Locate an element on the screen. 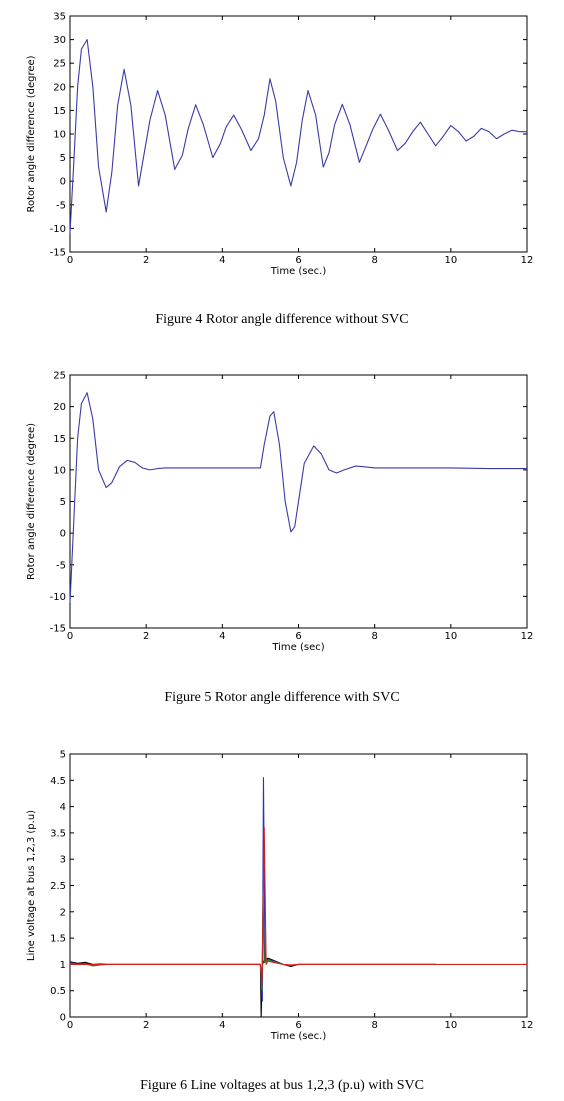 This screenshot has height=1101, width=564. x-axis-label: Time (sec) is located at coordinates (297, 647).